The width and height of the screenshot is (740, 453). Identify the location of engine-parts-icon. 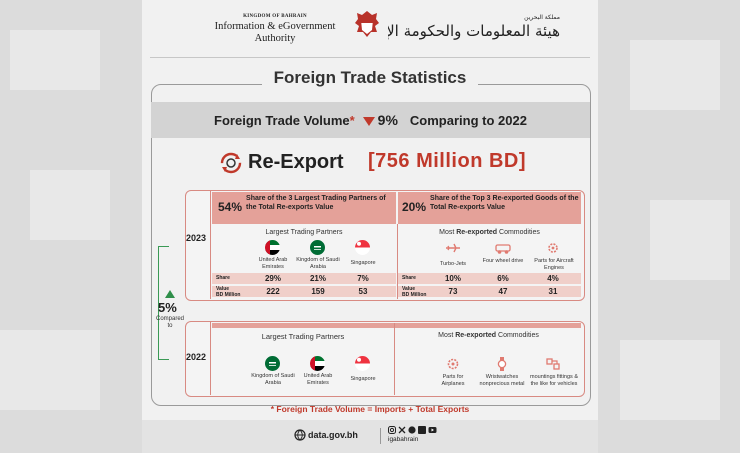
(553, 248).